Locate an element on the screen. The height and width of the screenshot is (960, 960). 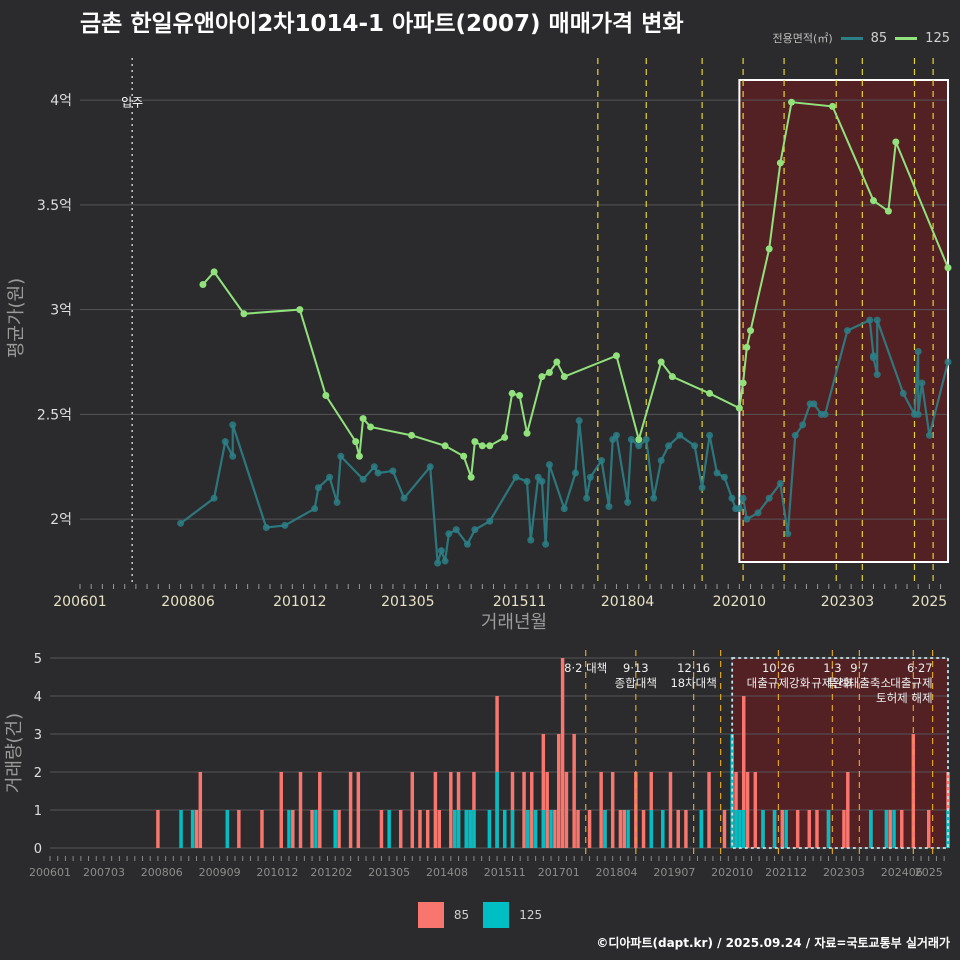
policy-label: 종합대책 is located at coordinates (636, 683).